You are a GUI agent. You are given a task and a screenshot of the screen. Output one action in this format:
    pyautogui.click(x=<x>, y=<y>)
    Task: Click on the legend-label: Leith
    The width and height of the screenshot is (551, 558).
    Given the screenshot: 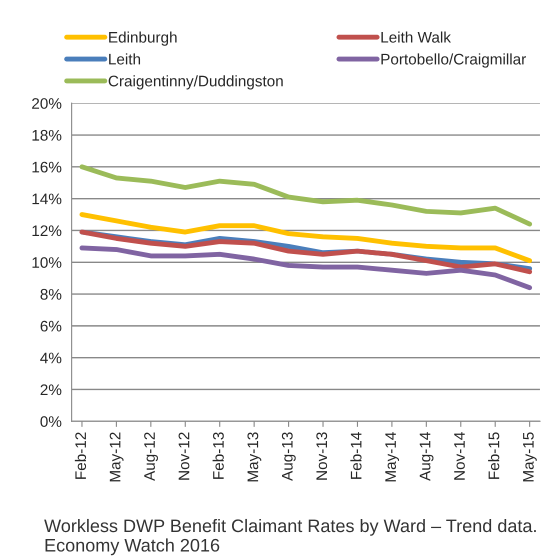 What is the action you would take?
    pyautogui.click(x=124, y=59)
    